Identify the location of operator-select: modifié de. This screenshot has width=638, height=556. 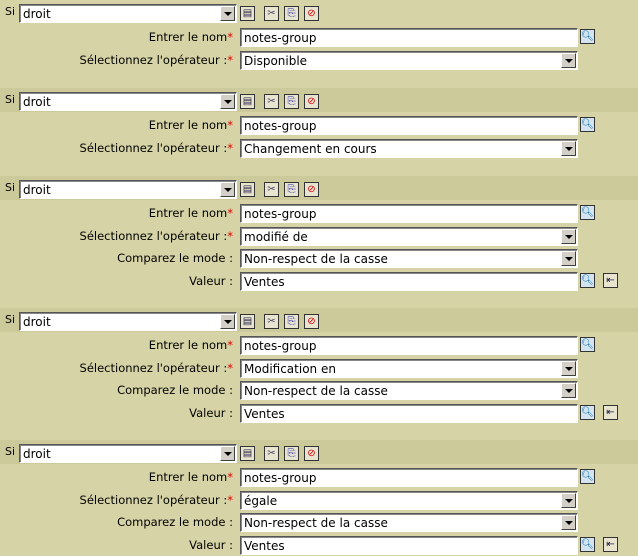
(409, 236).